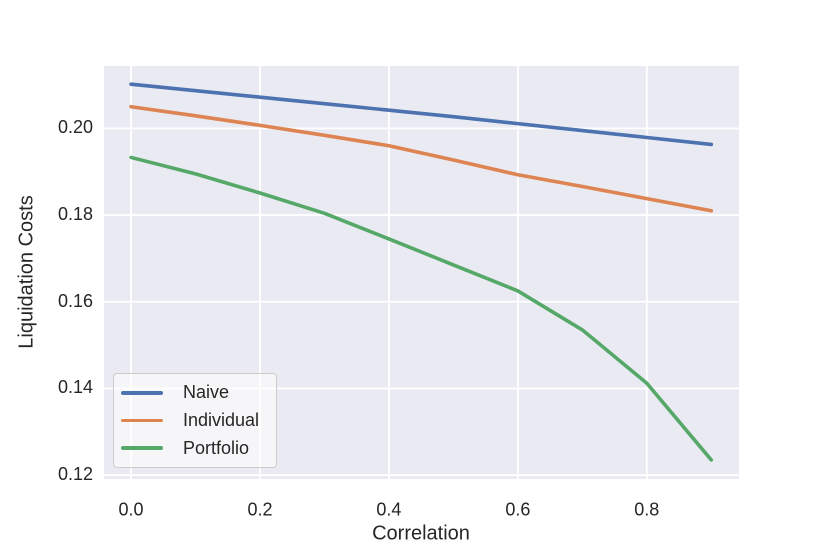 The height and width of the screenshot is (548, 822). What do you see at coordinates (75, 300) in the screenshot?
I see `y-tick-label: 0.16` at bounding box center [75, 300].